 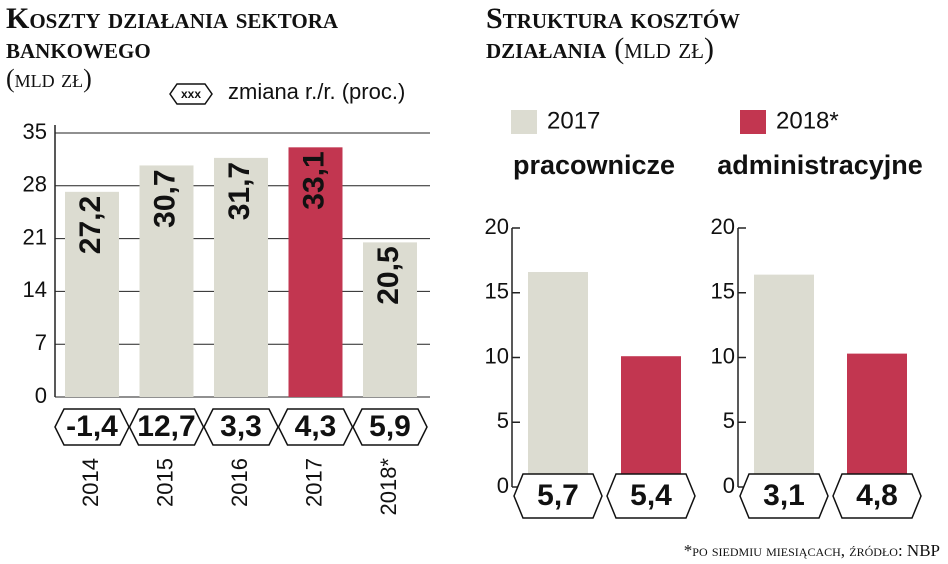 I want to click on change-label: 3,1, so click(x=784, y=495).